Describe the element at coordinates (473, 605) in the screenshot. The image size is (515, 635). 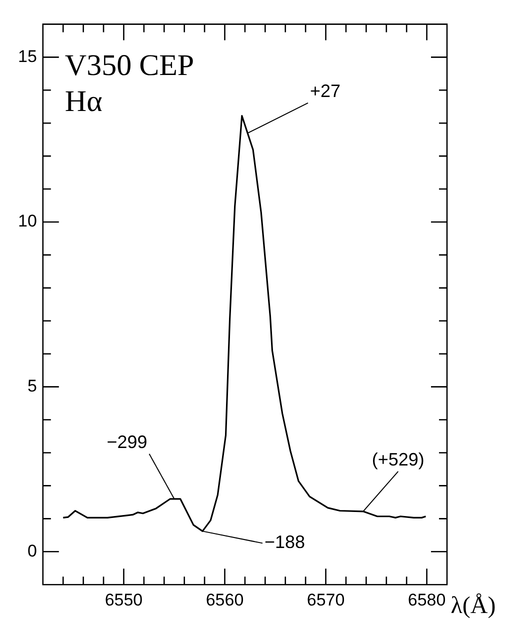
I see `x-axis-title: λ(Å)` at that location.